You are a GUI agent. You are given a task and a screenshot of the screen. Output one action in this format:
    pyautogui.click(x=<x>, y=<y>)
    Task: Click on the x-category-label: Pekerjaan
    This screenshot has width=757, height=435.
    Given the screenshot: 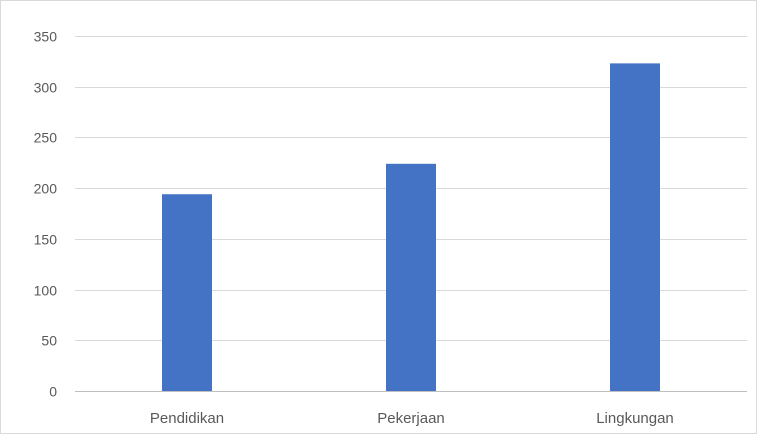 What is the action you would take?
    pyautogui.click(x=411, y=418)
    